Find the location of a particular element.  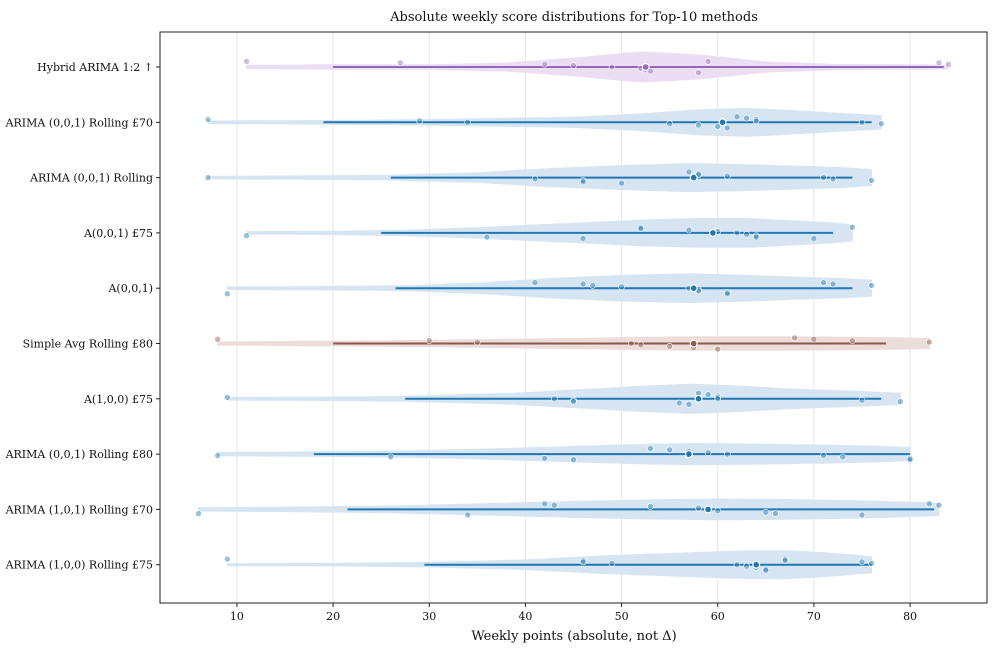

y-tick-label: ARIMA (0,0,1) Rolling £80 is located at coordinates (79, 454).